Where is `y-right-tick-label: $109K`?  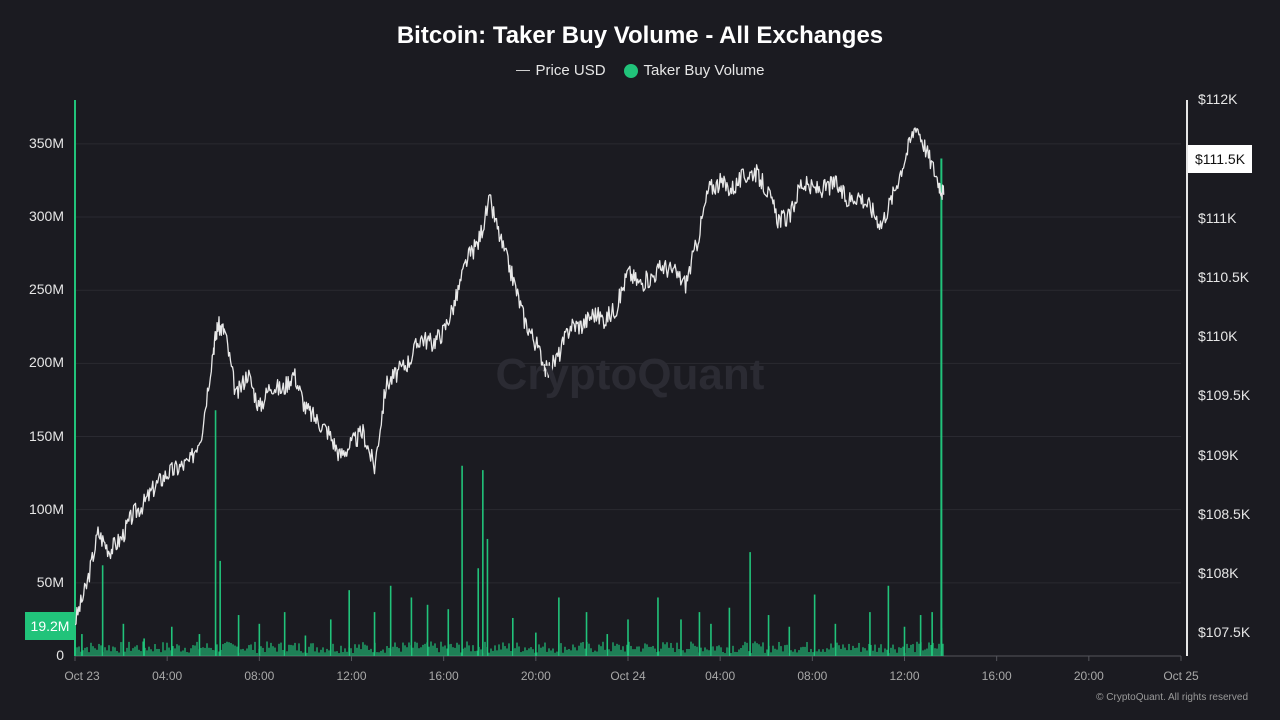
y-right-tick-label: $109K is located at coordinates (1218, 454).